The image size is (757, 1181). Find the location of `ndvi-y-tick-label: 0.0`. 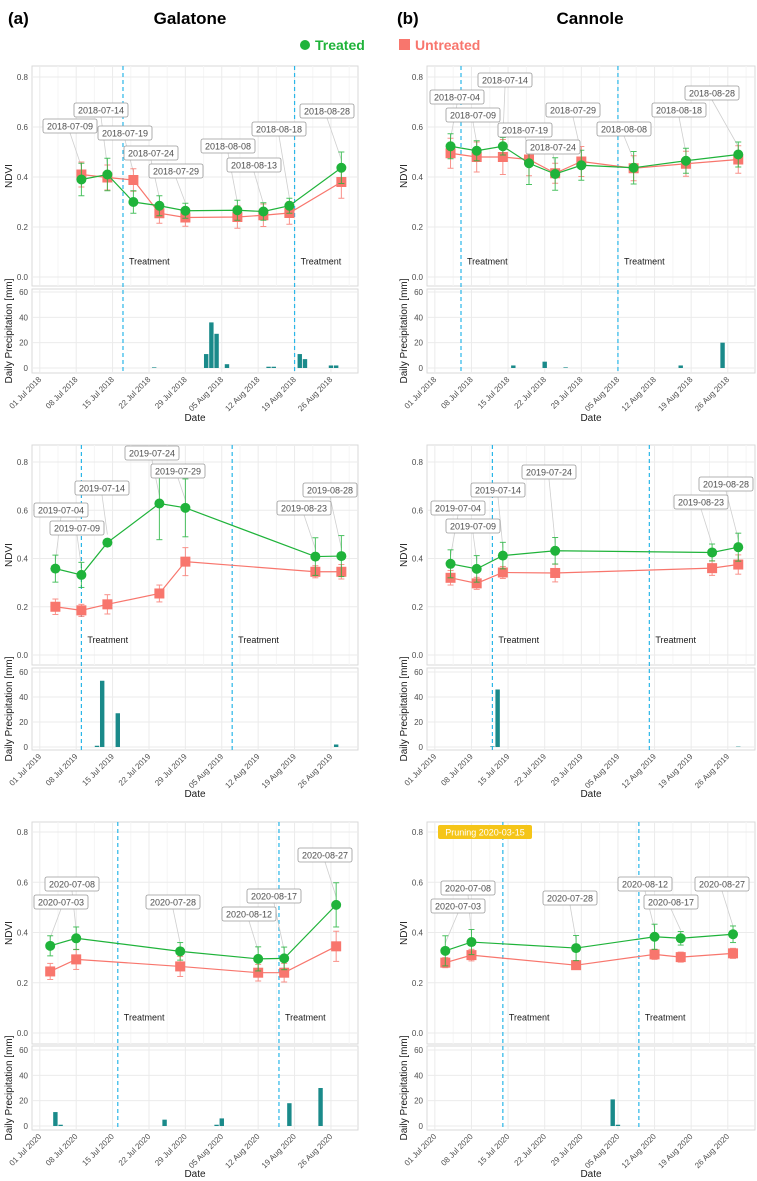

ndvi-y-tick-label: 0.0 is located at coordinates (23, 1033).